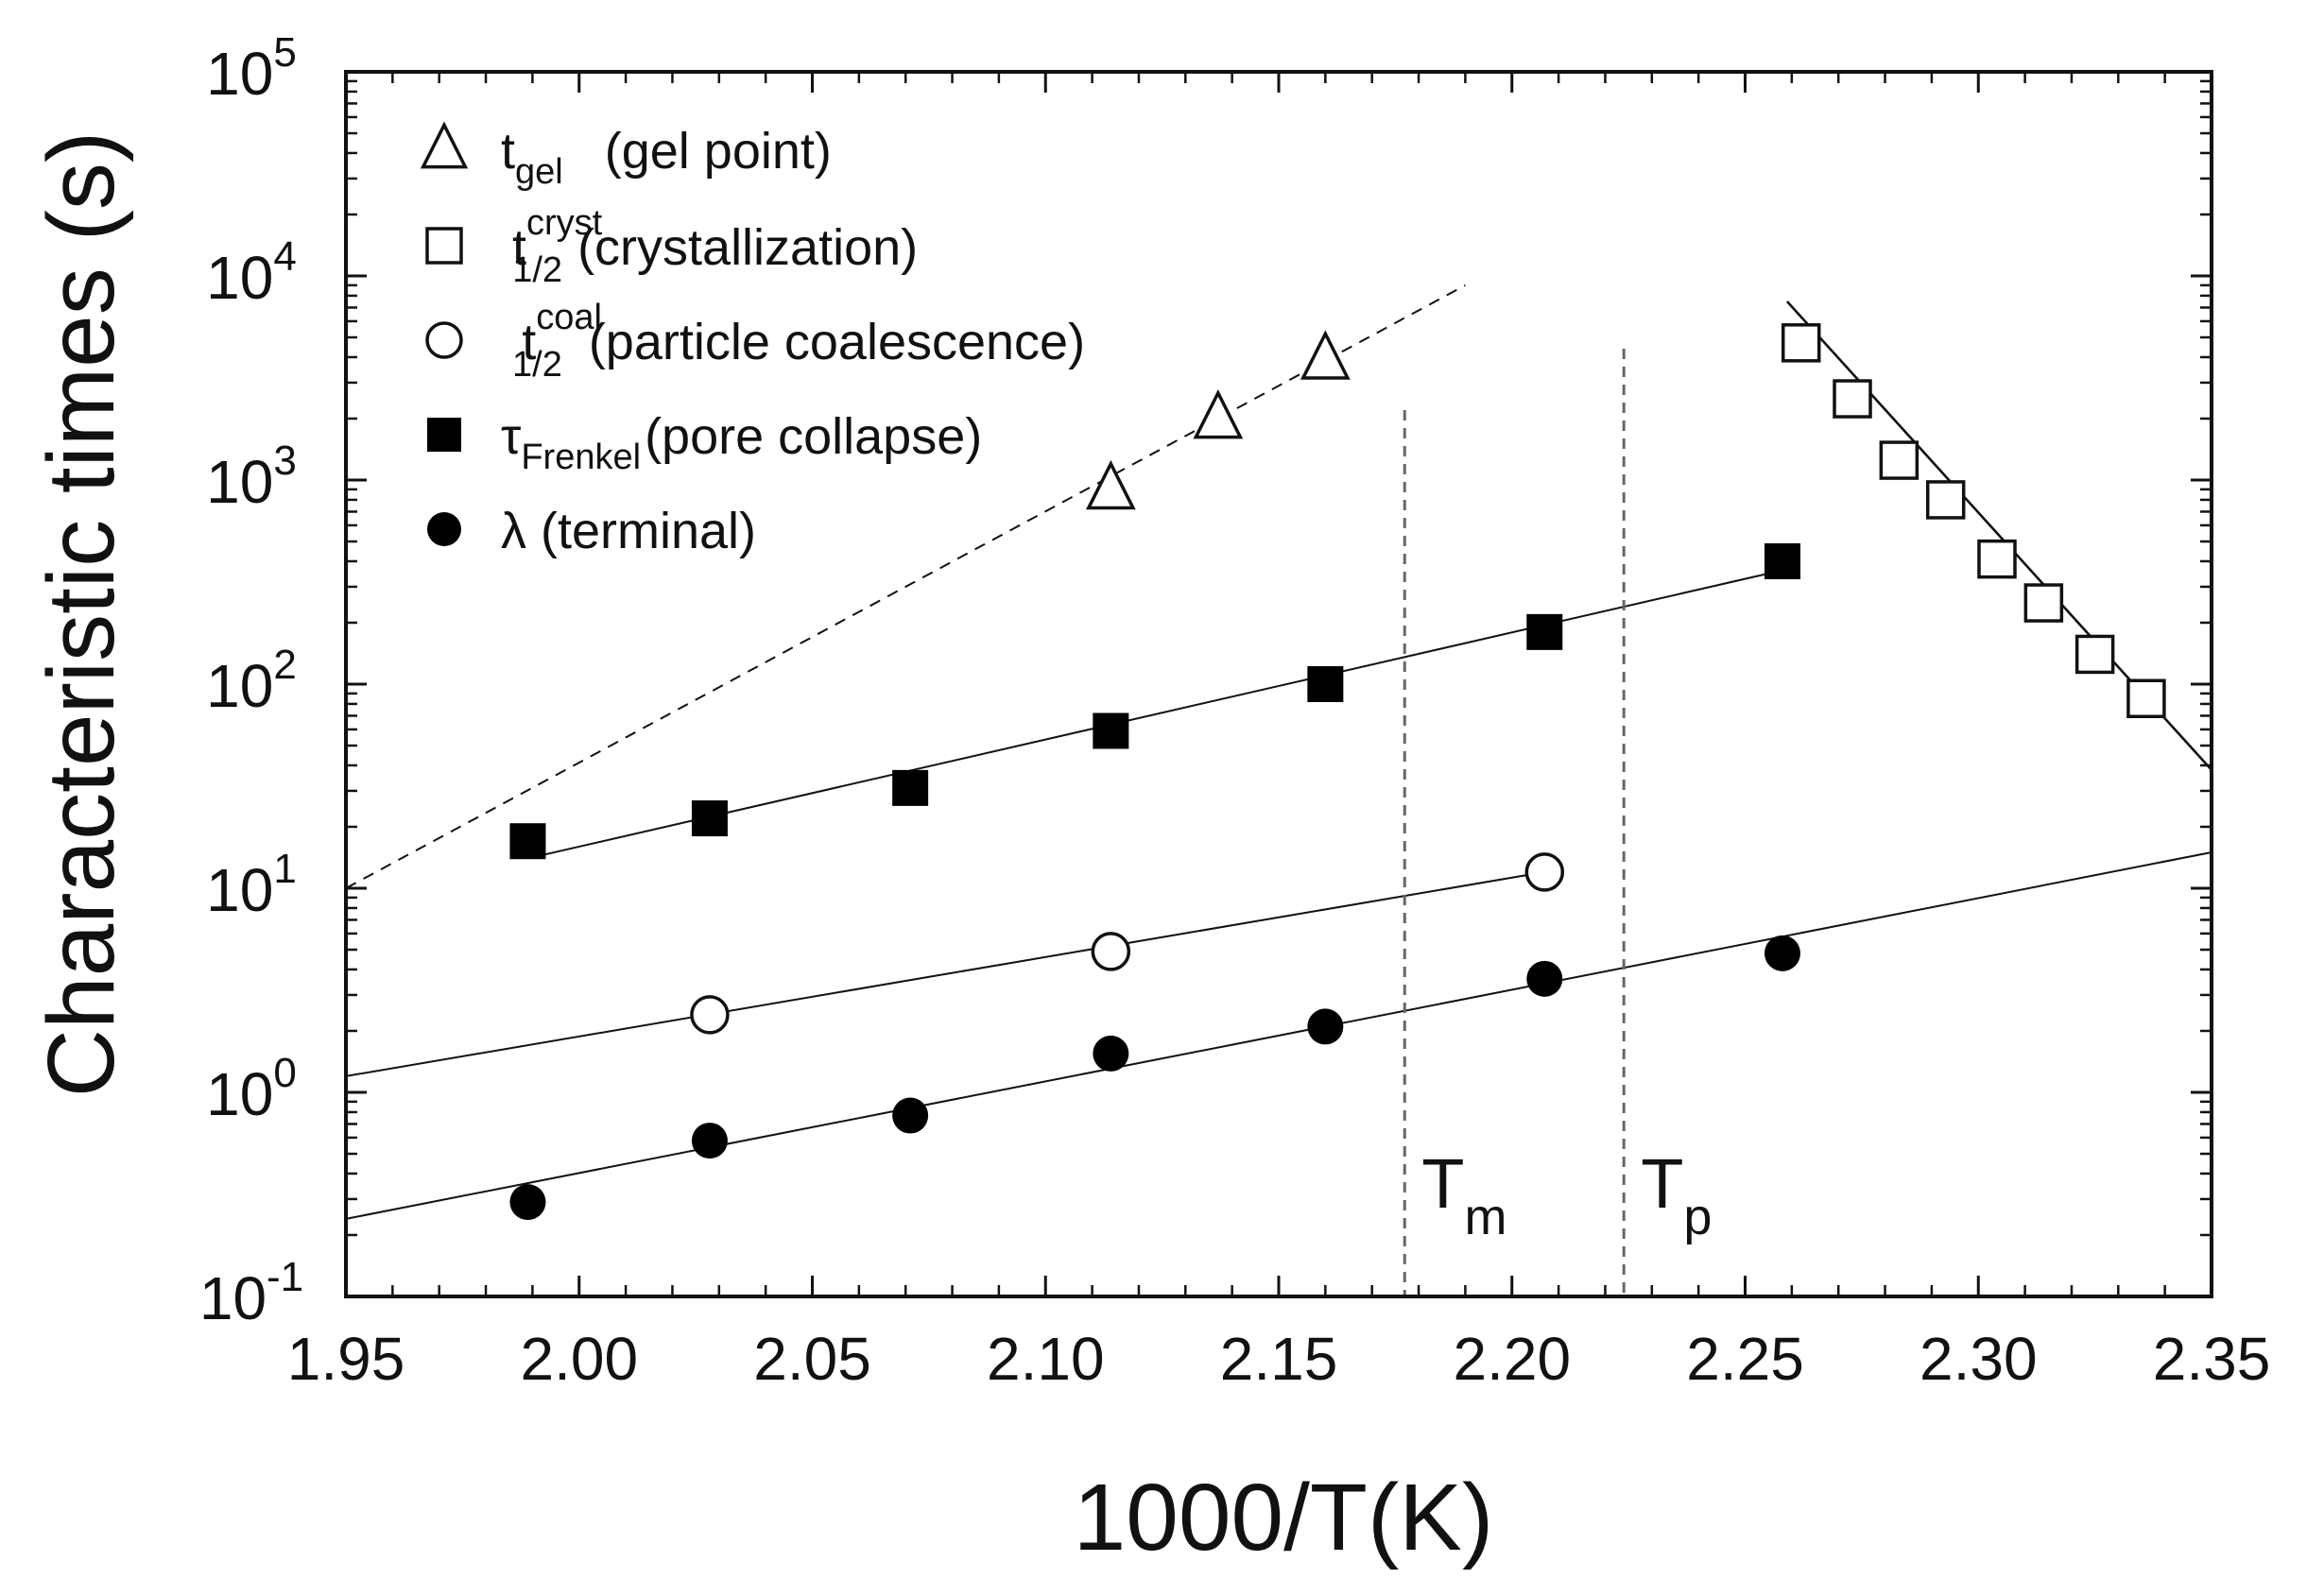  Describe the element at coordinates (741, 442) in the screenshot. I see `legend-label-frenkel: τFrenkel(pore collapse)` at that location.